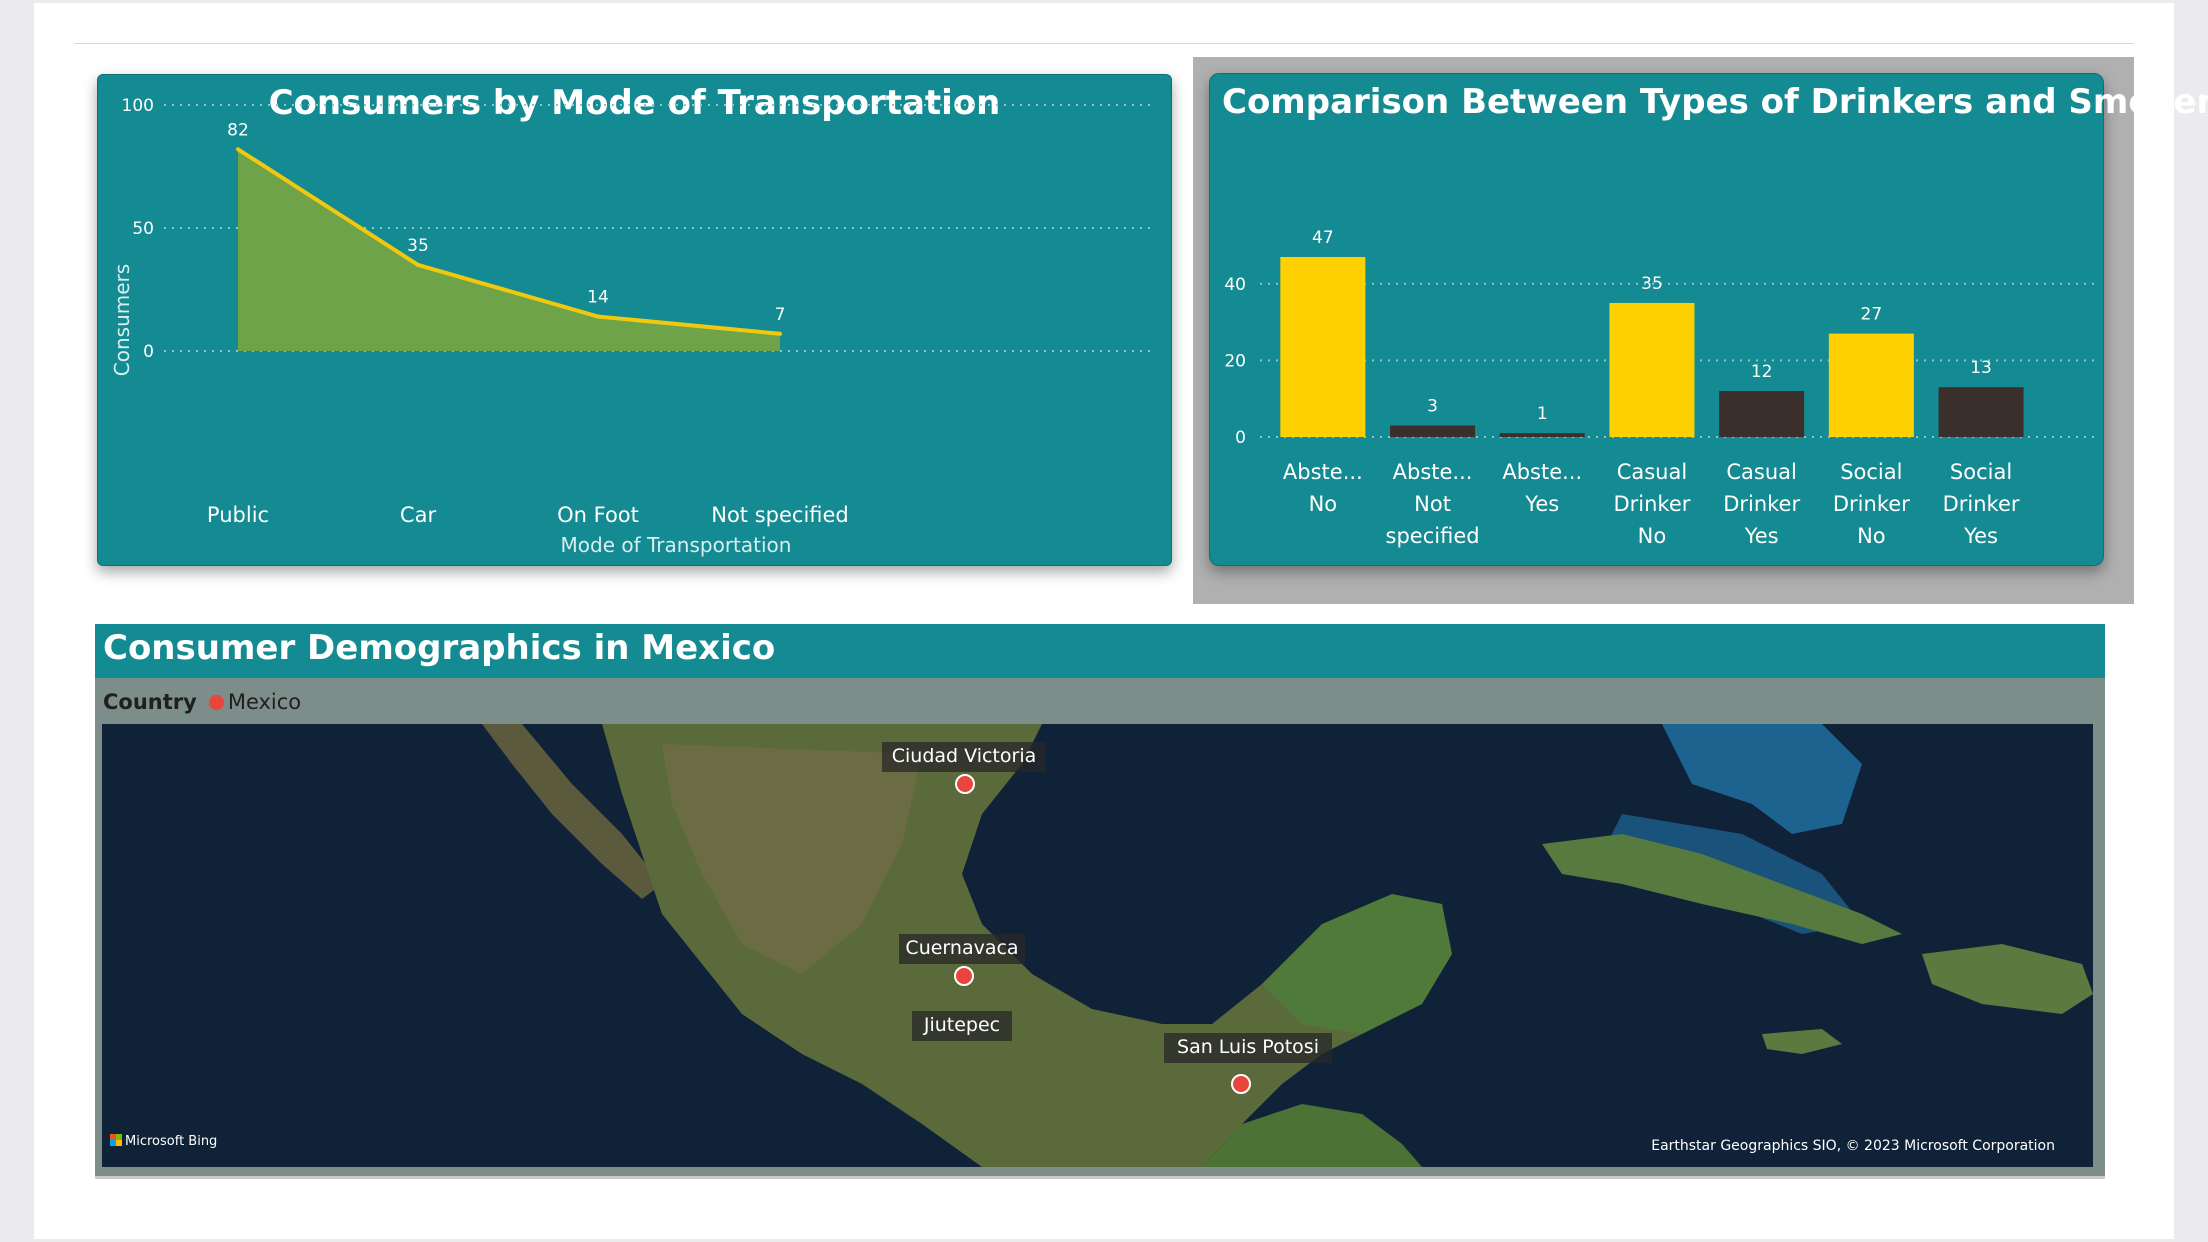 The height and width of the screenshot is (1242, 2208). What do you see at coordinates (598, 298) in the screenshot?
I see `data-label: 14` at bounding box center [598, 298].